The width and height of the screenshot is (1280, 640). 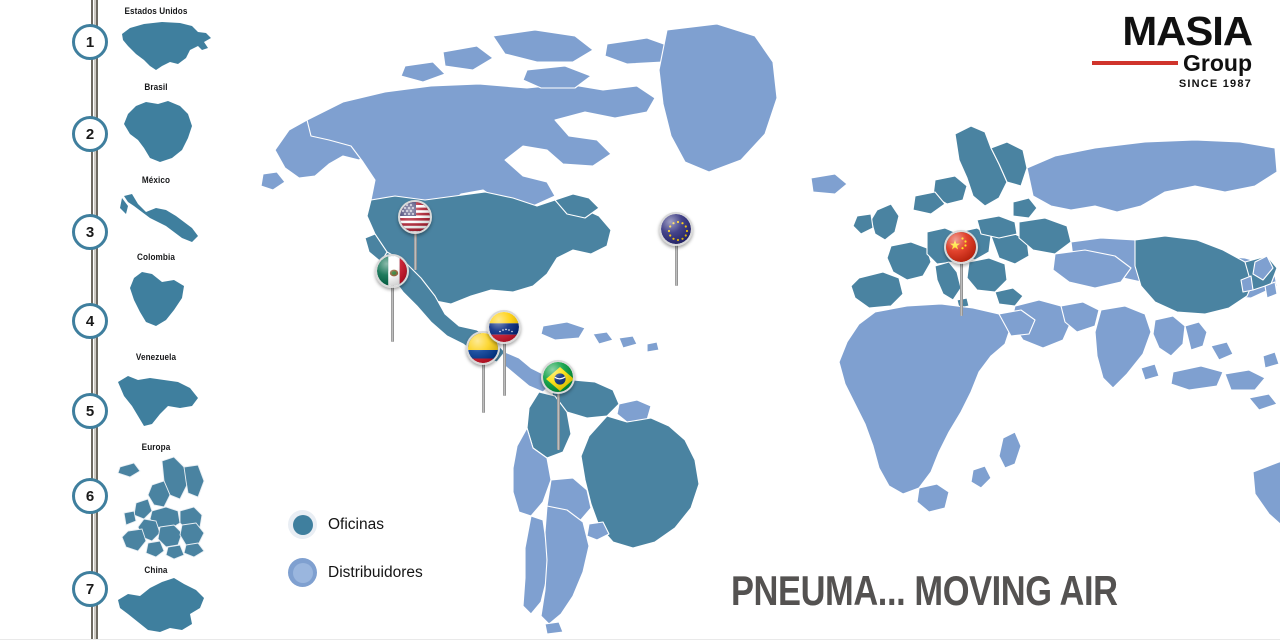 What do you see at coordinates (302, 572) in the screenshot?
I see `legend-swatch-distribuidores` at bounding box center [302, 572].